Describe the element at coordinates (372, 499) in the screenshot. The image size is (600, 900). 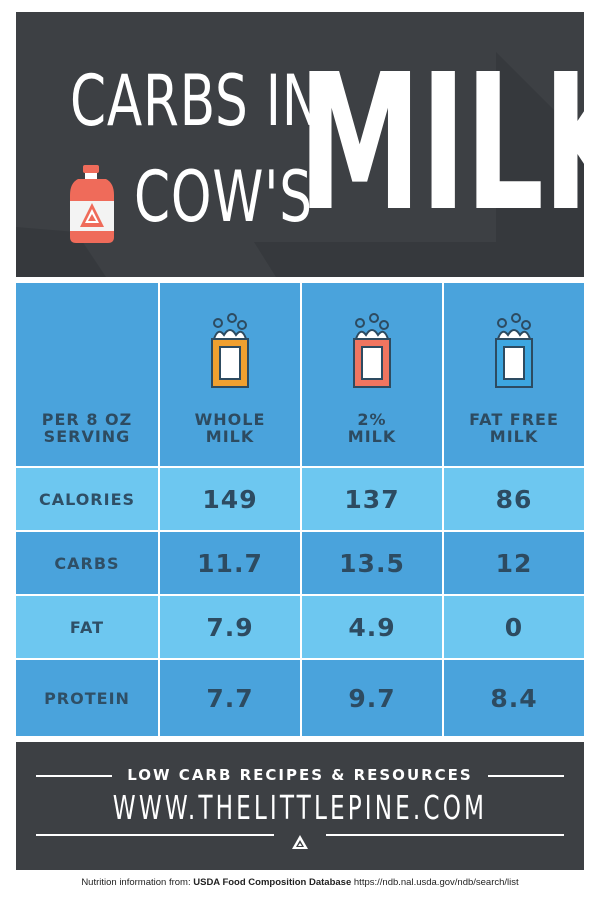
I see `value-calories-2pct: 137` at that location.